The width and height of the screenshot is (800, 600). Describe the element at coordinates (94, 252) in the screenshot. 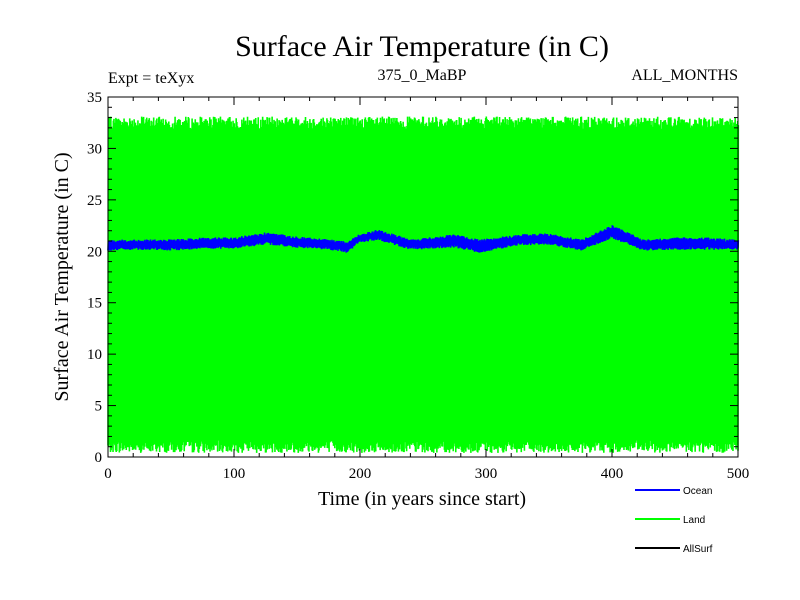

I see `y-tick-label: 20` at that location.